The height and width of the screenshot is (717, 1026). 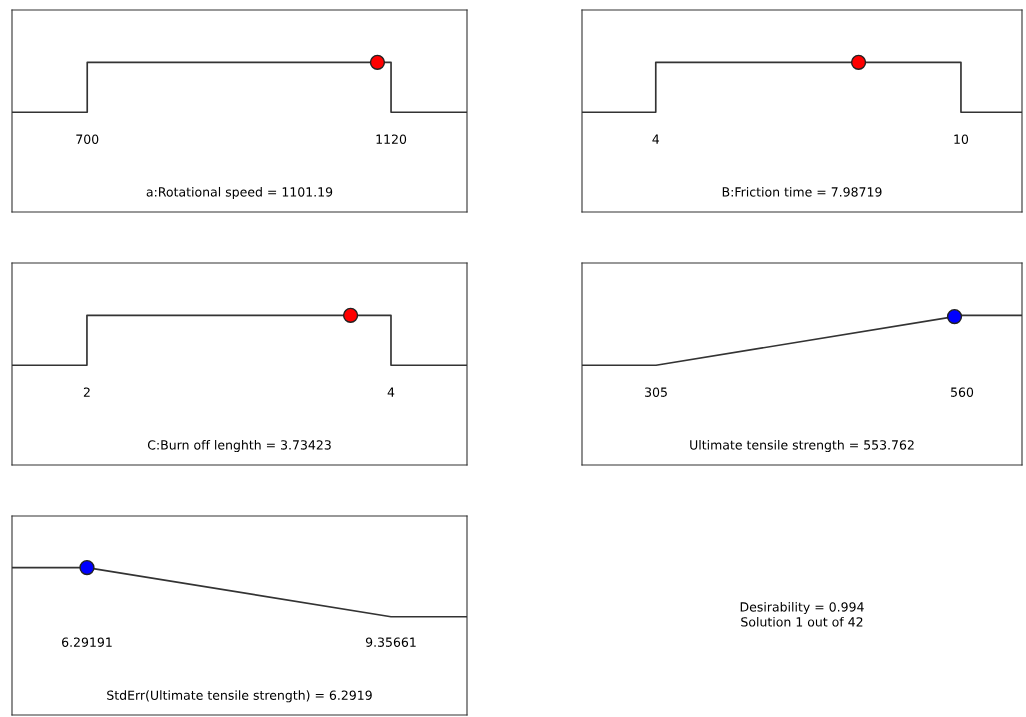 I want to click on x-axis-title: a:Rotational speed = 1101.19, so click(x=239, y=193).